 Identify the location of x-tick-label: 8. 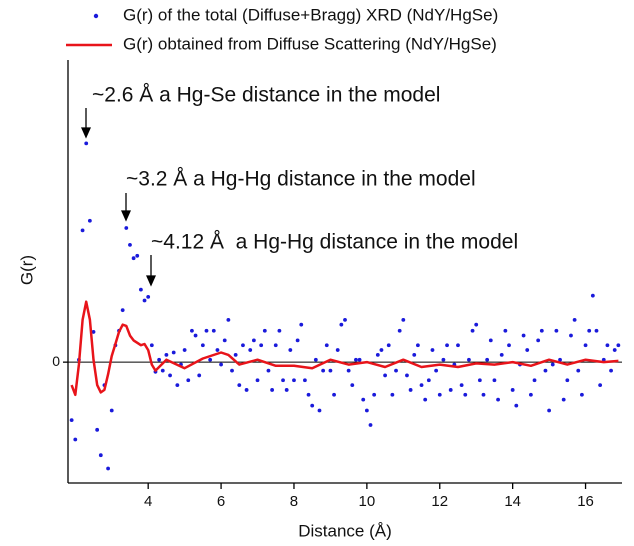
(294, 501).